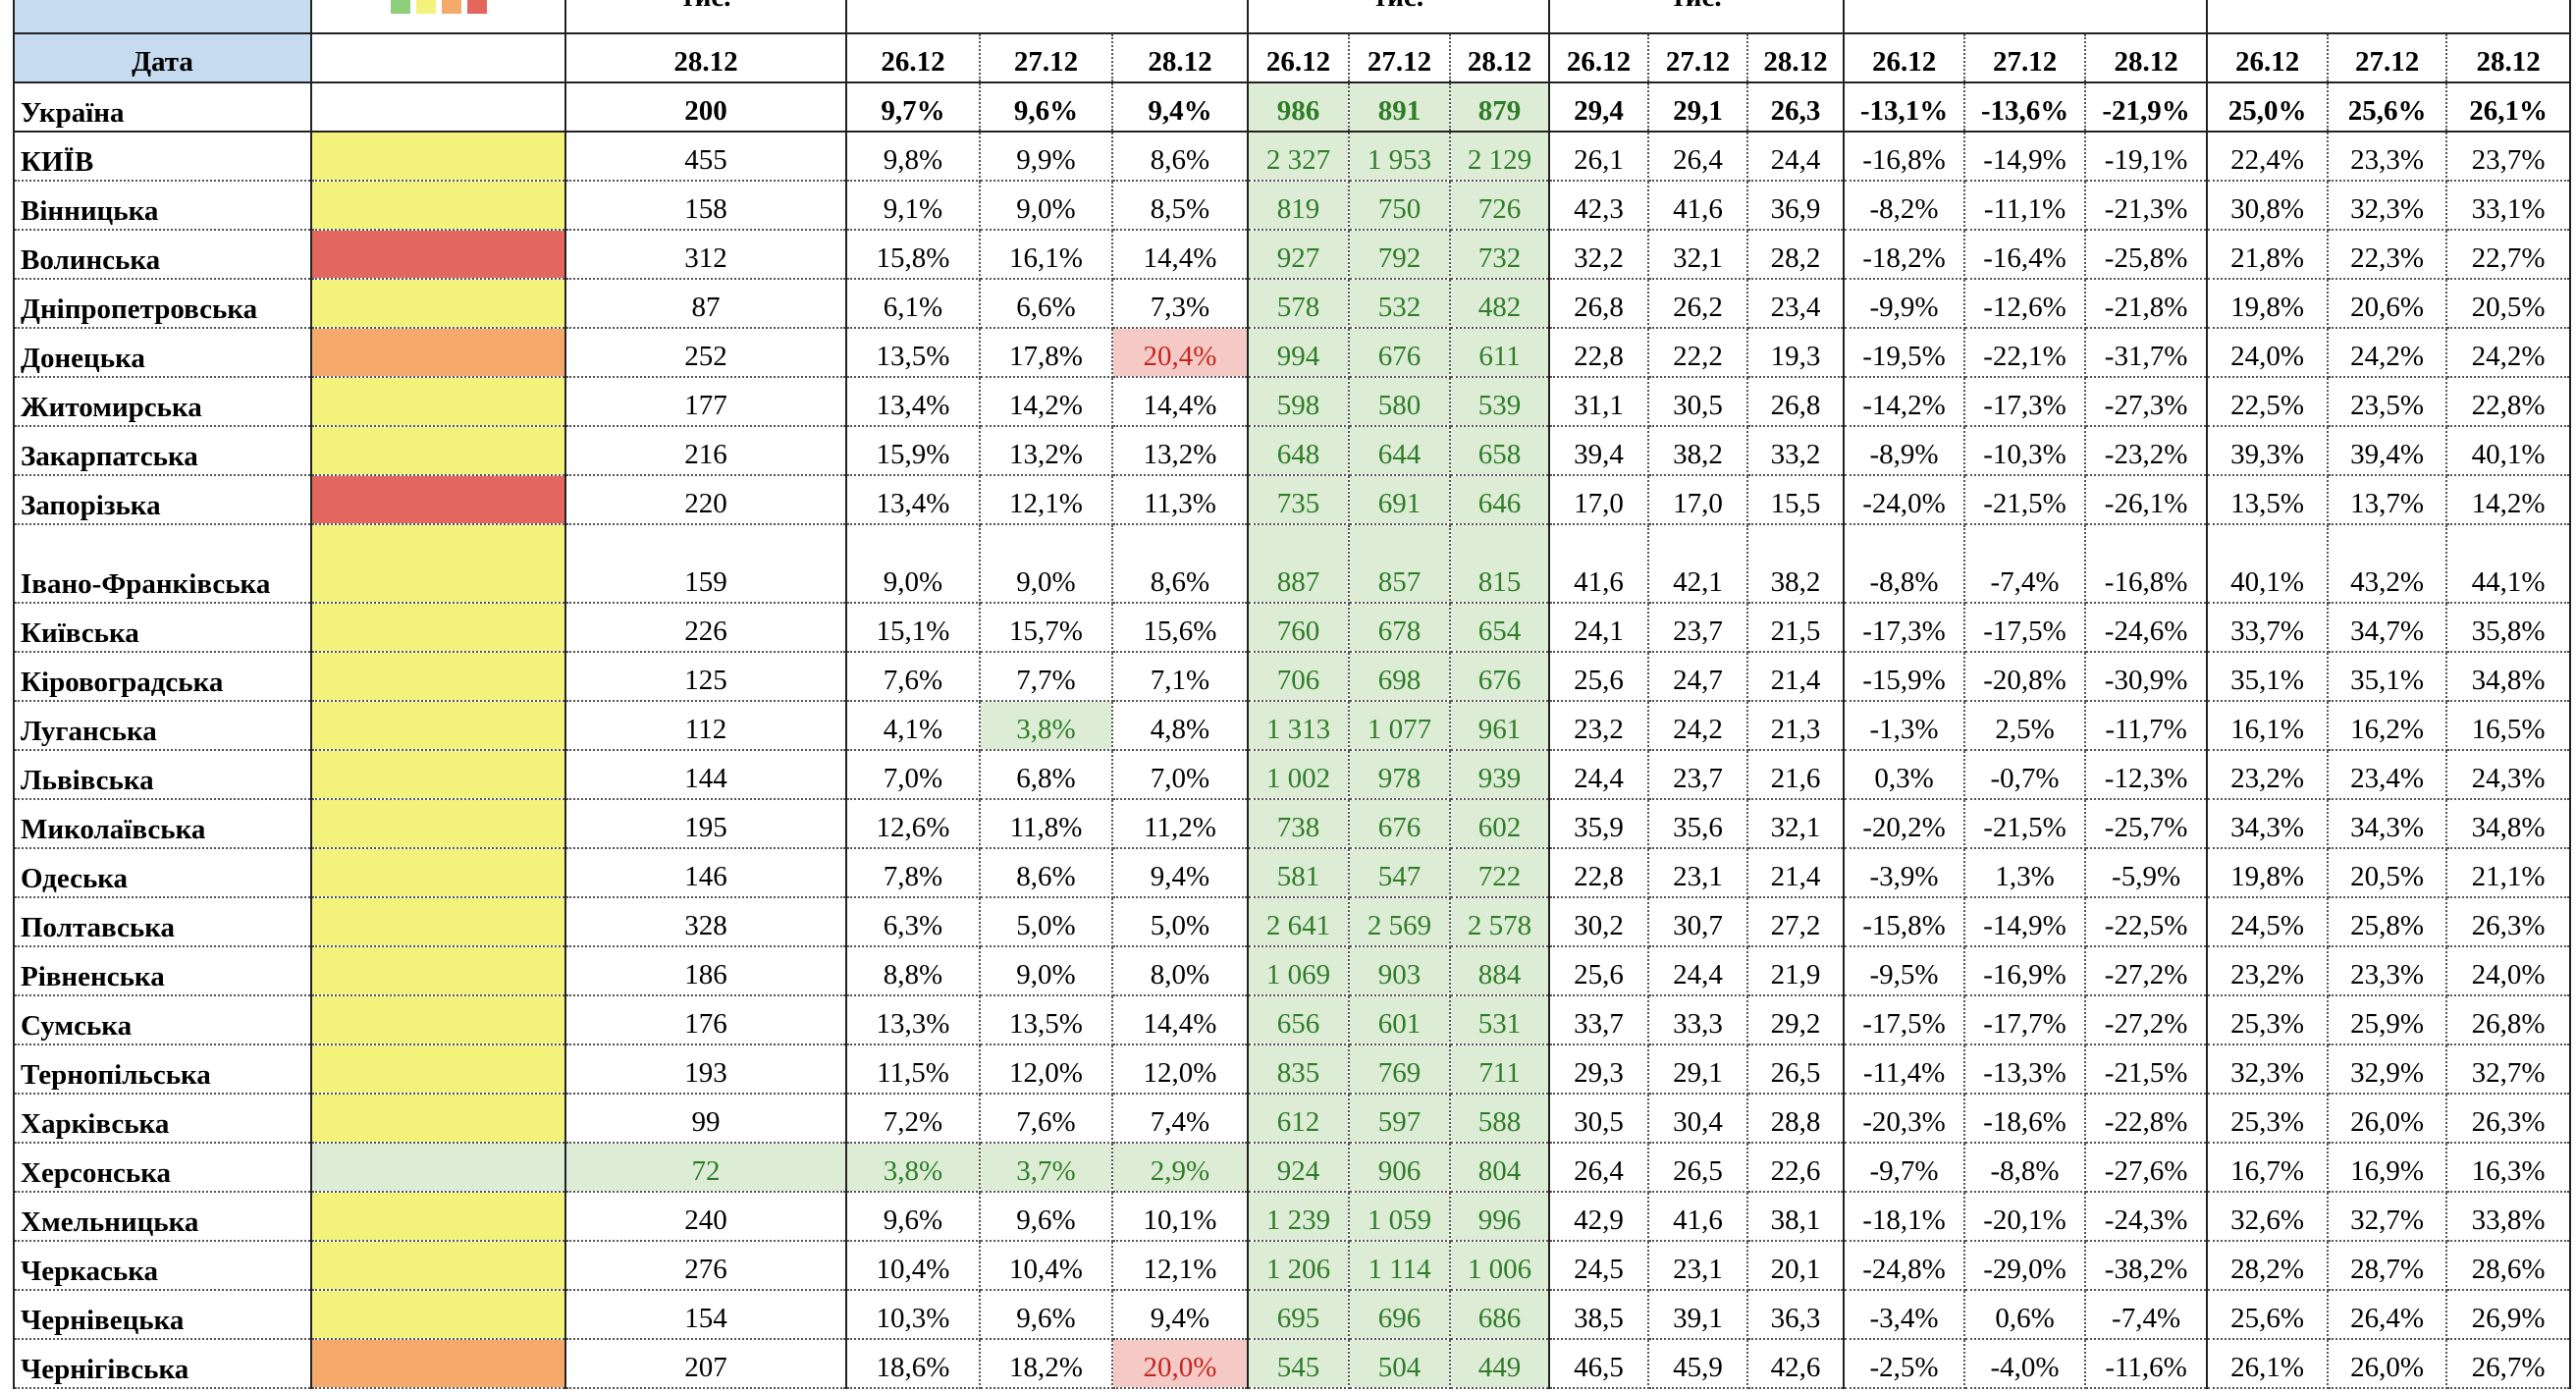  Describe the element at coordinates (1181, 353) in the screenshot. I see `value-cell: 20,4%` at that location.